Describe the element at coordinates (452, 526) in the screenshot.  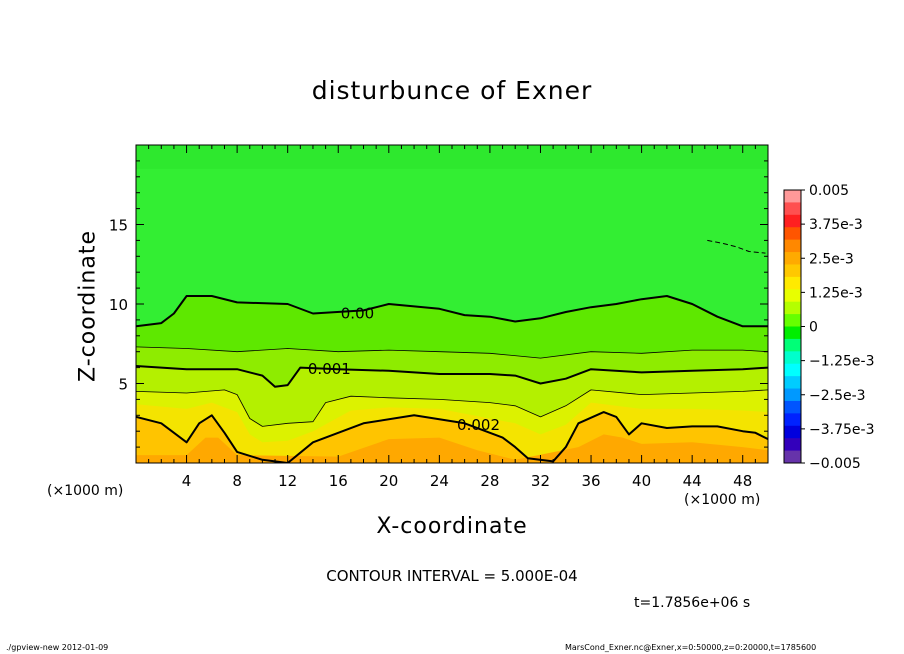
I see `x-axis-label: X-coordinate` at that location.